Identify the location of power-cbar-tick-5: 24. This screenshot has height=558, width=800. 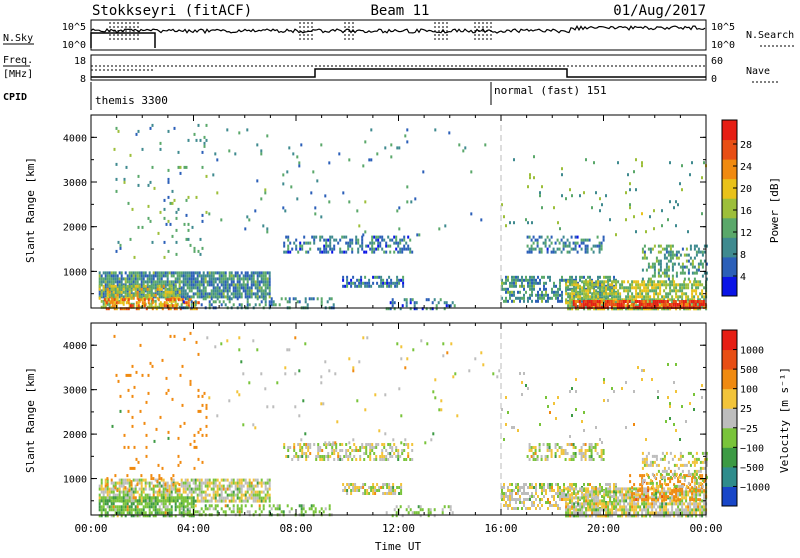
(746, 167).